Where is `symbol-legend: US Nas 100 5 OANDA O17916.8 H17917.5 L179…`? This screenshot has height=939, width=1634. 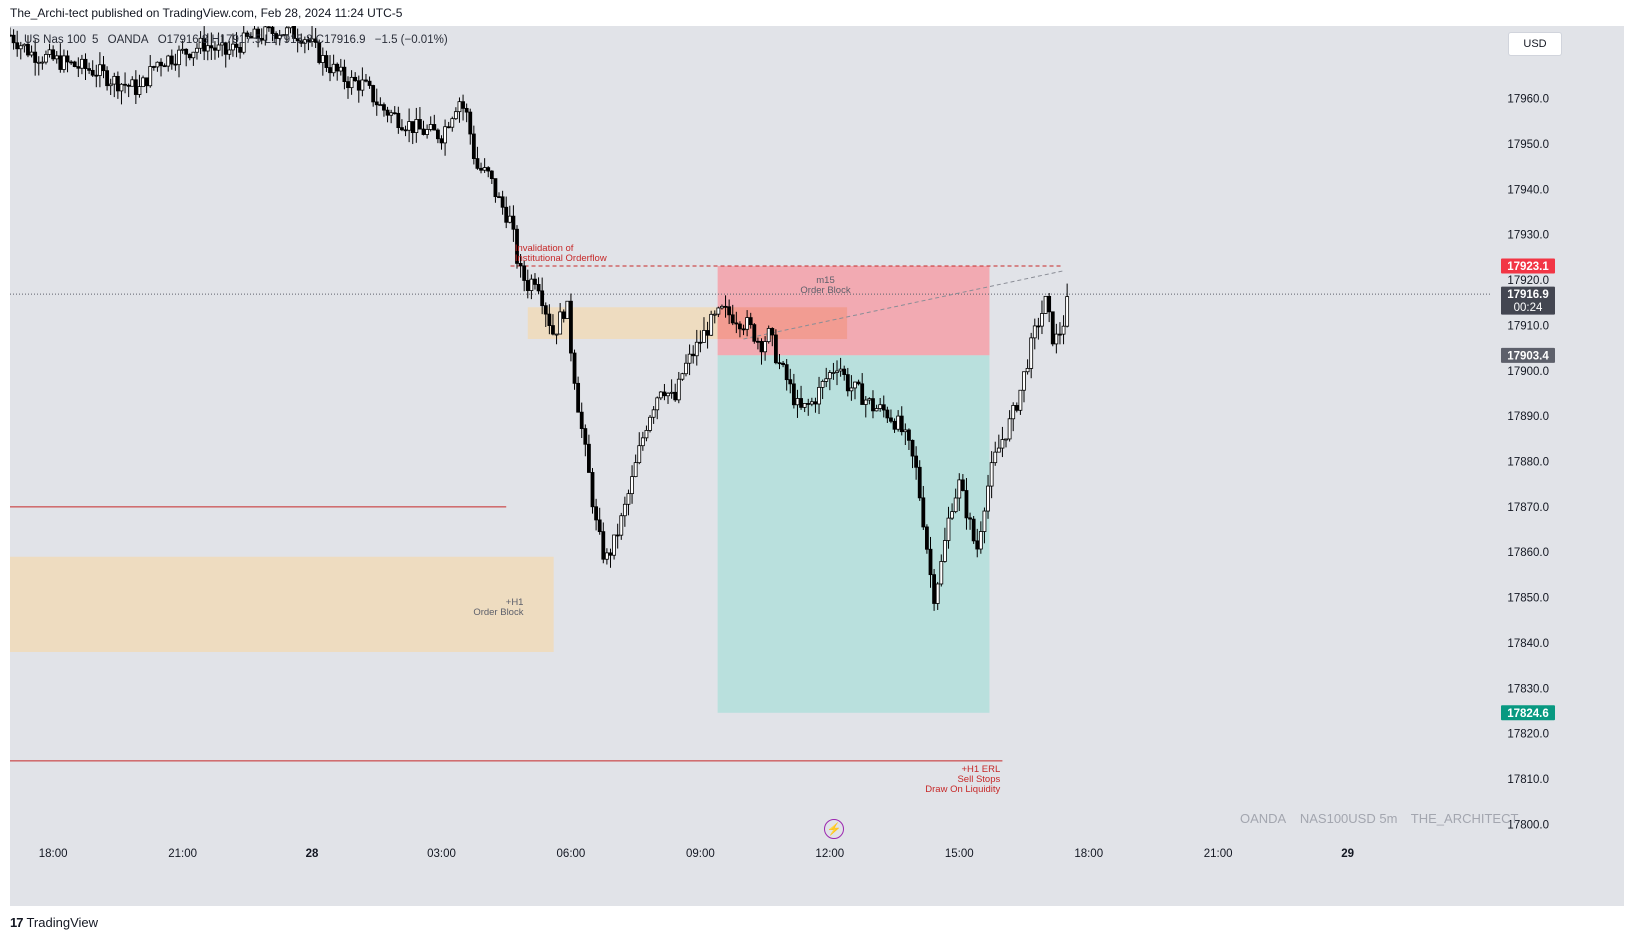 symbol-legend: US Nas 100 5 OANDA O17916.8 H17917.5 L179… is located at coordinates (239, 40).